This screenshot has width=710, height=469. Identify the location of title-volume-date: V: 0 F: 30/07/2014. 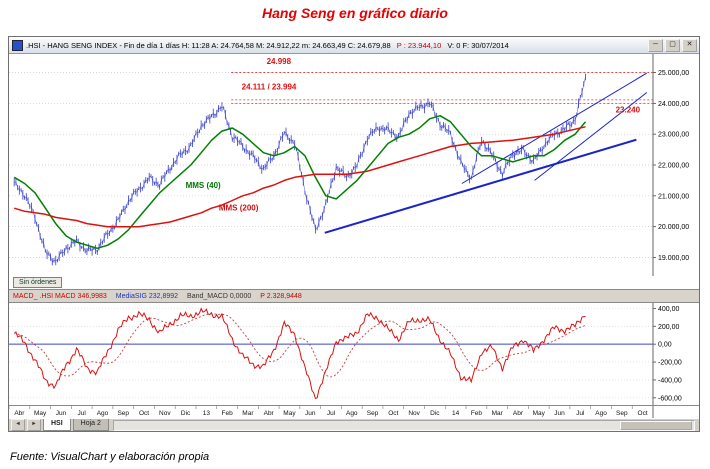
(478, 45).